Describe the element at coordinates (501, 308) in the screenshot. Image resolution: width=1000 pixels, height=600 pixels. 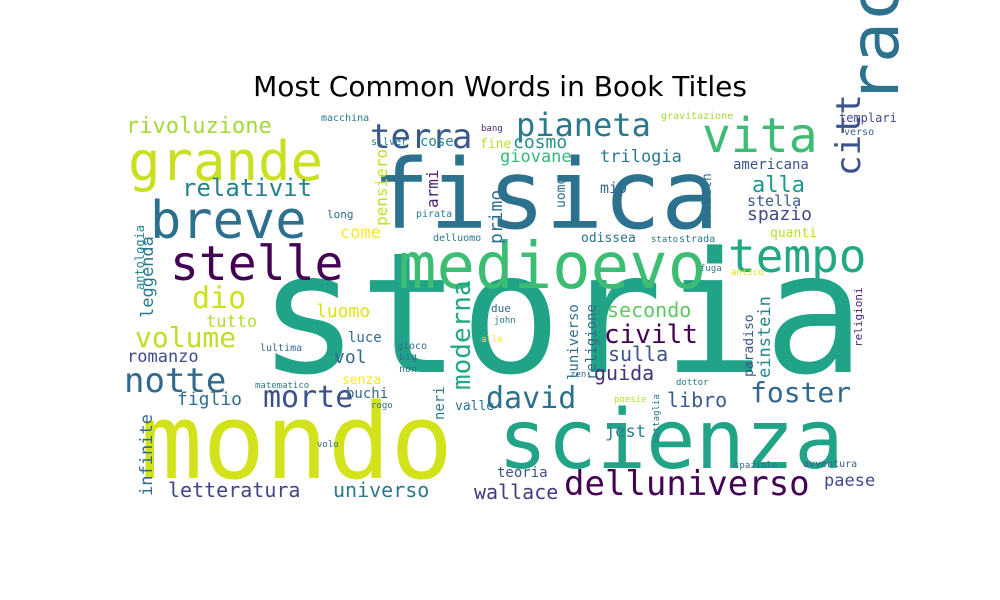
I see `word-due: due` at that location.